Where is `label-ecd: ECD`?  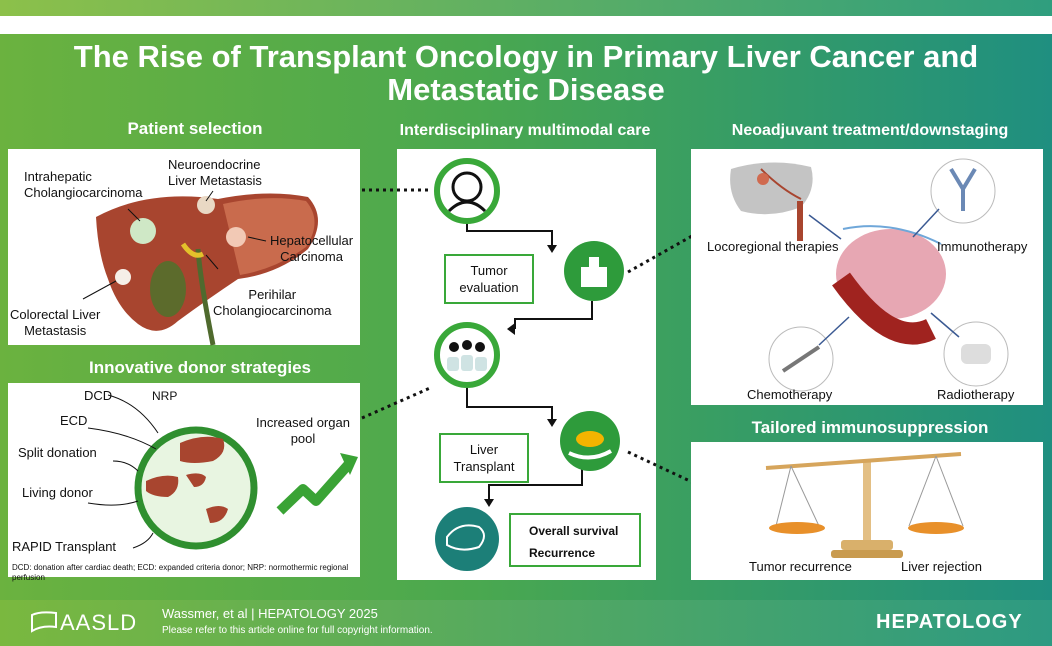
label-ecd: ECD is located at coordinates (74, 420).